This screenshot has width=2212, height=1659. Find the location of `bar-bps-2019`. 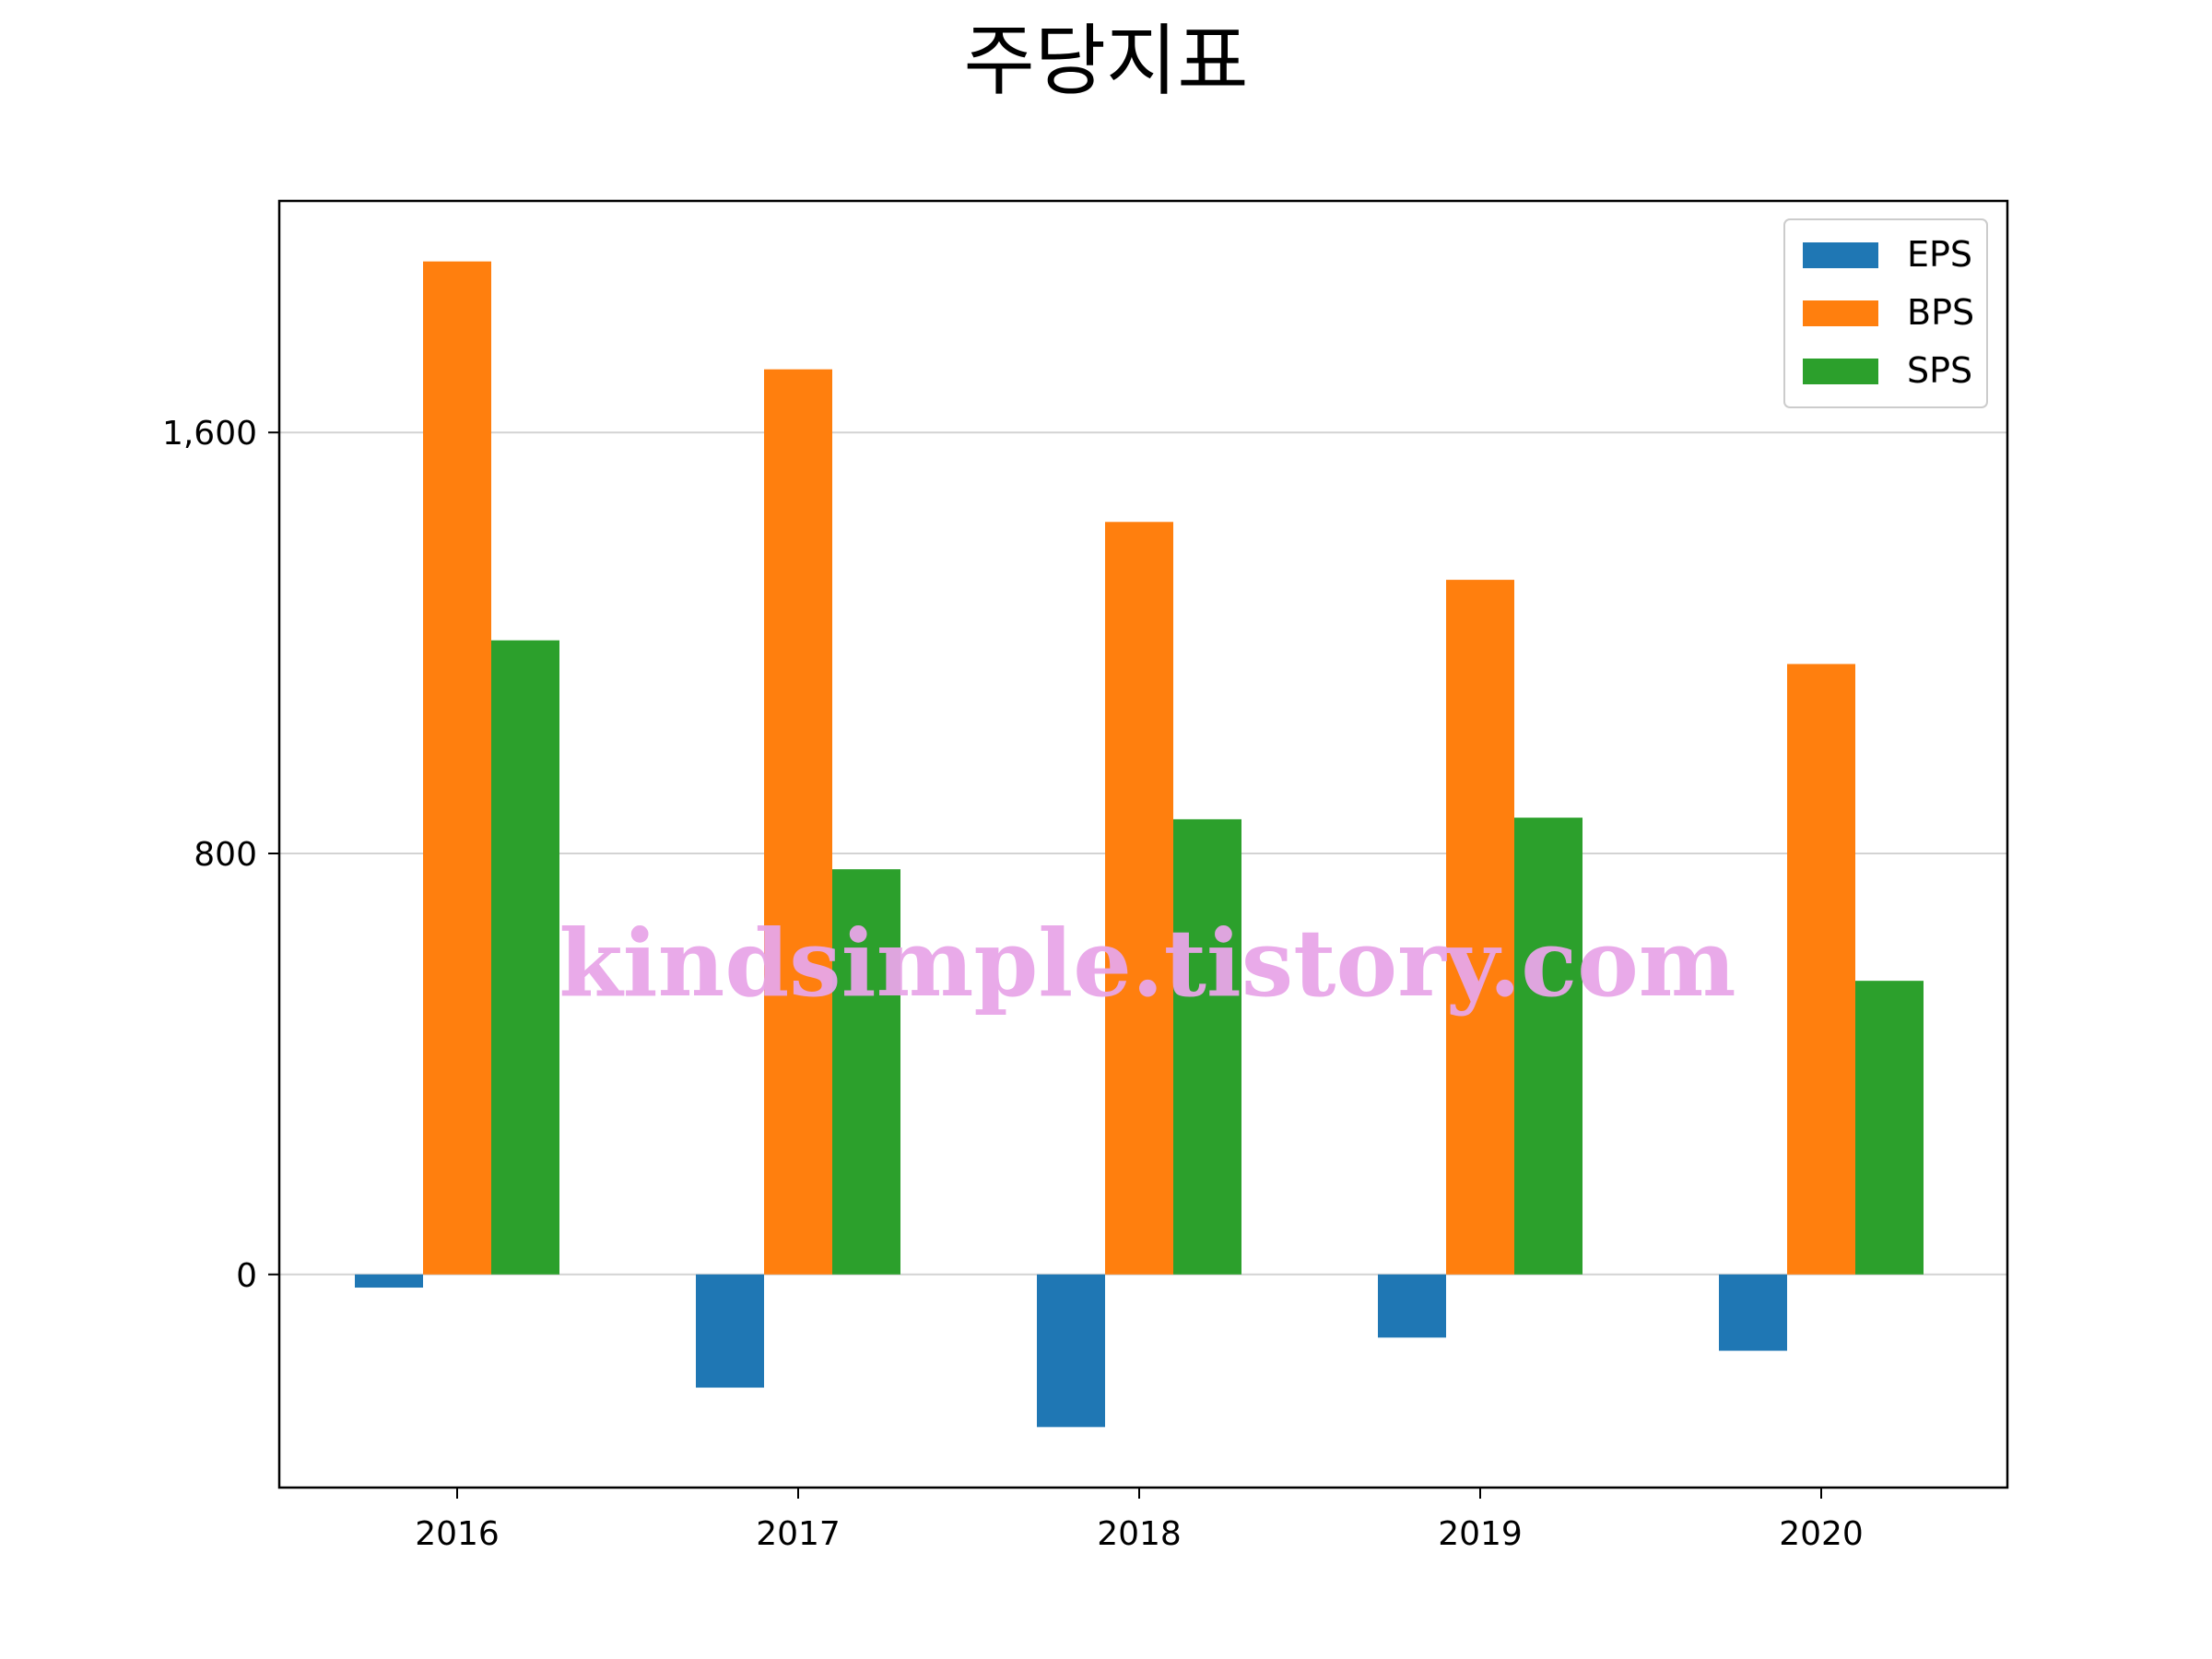

bar-bps-2019 is located at coordinates (1480, 927).